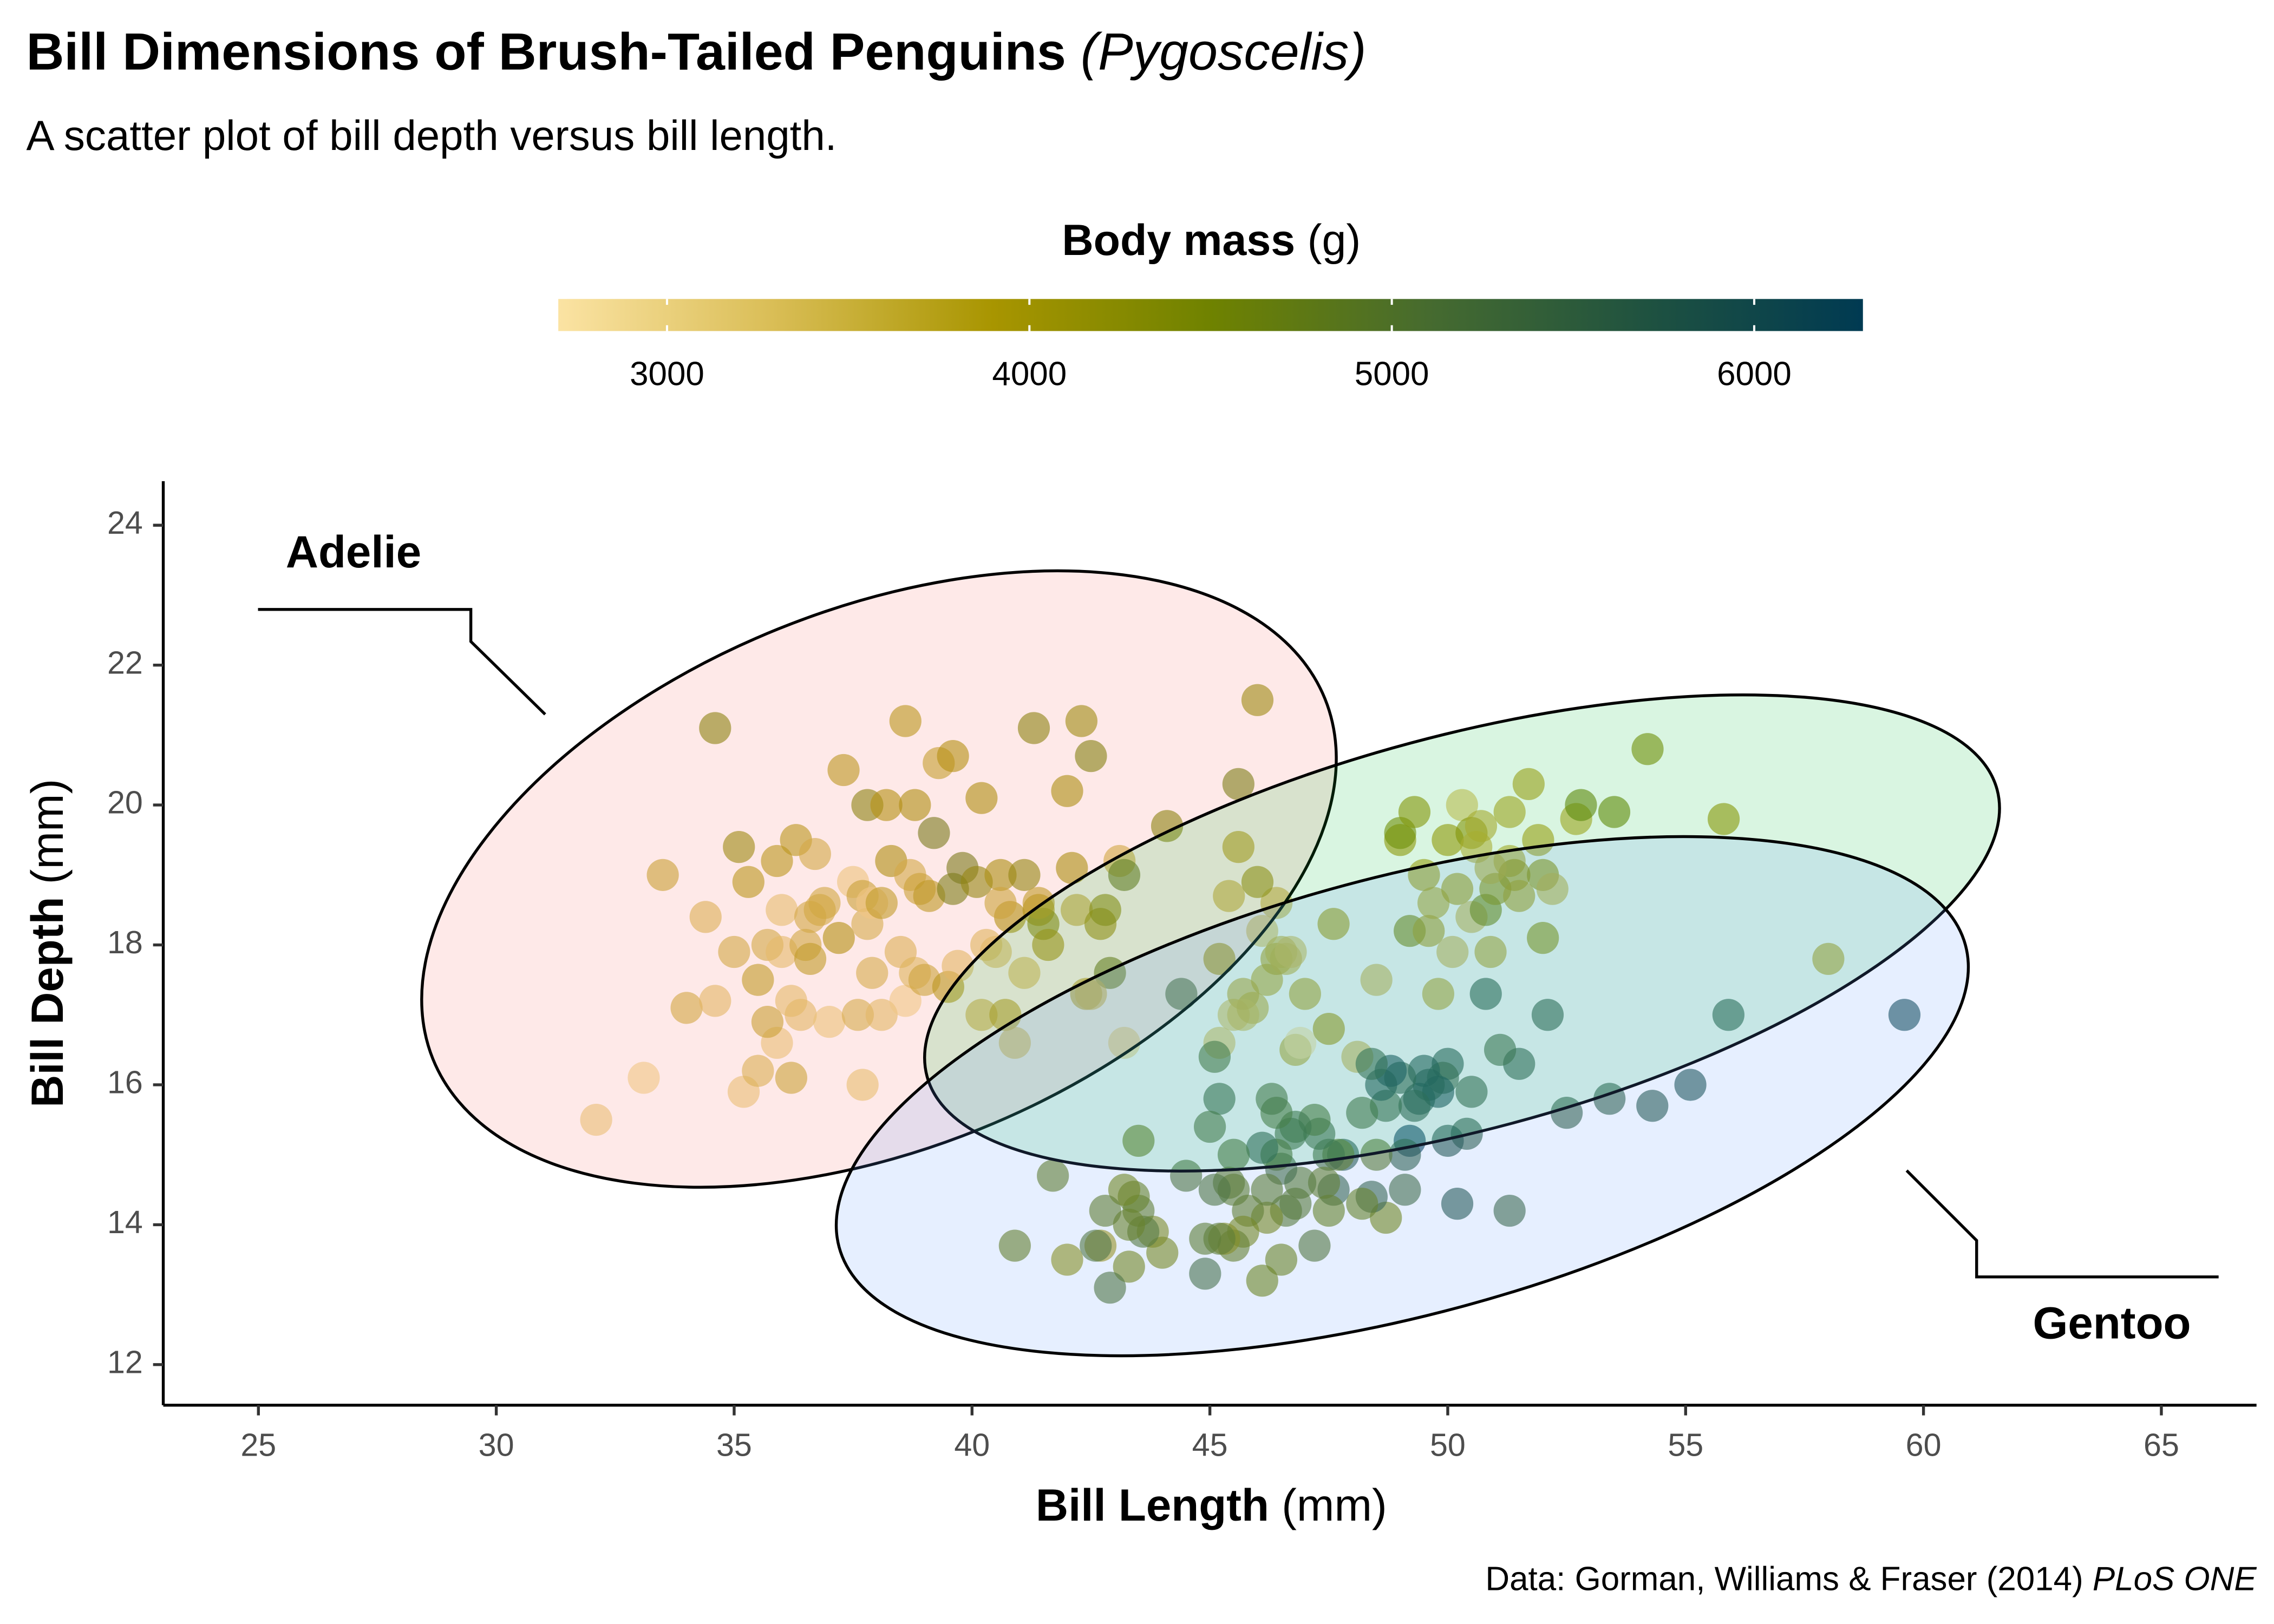 The image size is (2274, 1624). Describe the element at coordinates (1212, 241) in the screenshot. I see `legend-title: Body mass (g)` at that location.